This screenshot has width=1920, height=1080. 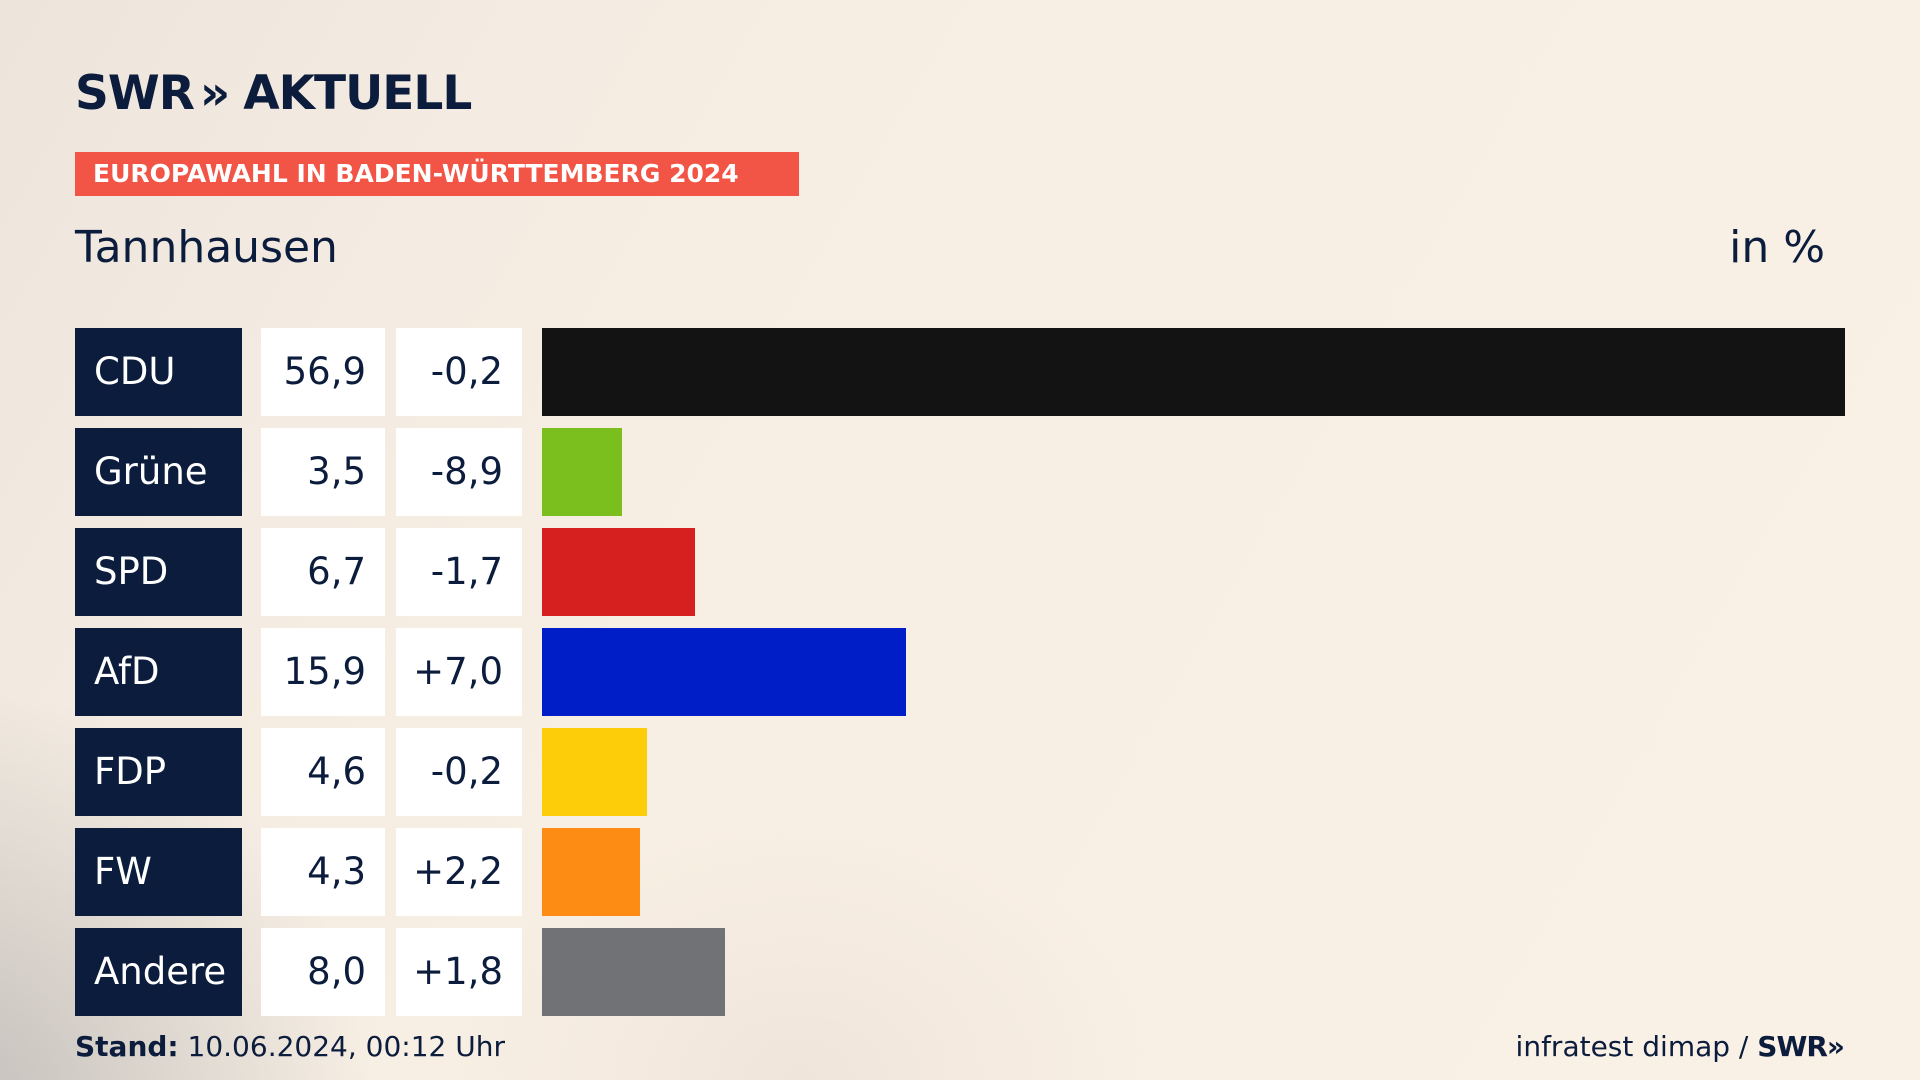 What do you see at coordinates (459, 572) in the screenshot?
I see `change-label: -1,7` at bounding box center [459, 572].